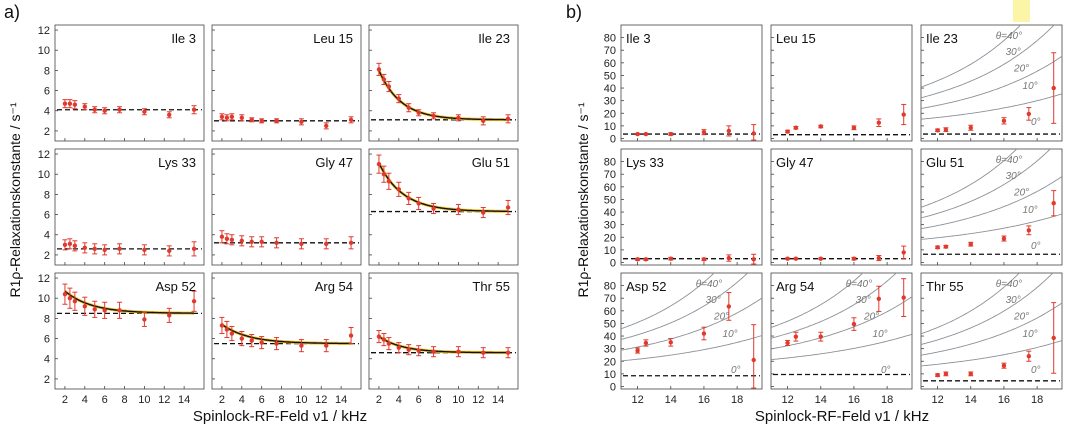  What do you see at coordinates (281, 400) in the screenshot?
I see `x-tick-label: 8` at bounding box center [281, 400].